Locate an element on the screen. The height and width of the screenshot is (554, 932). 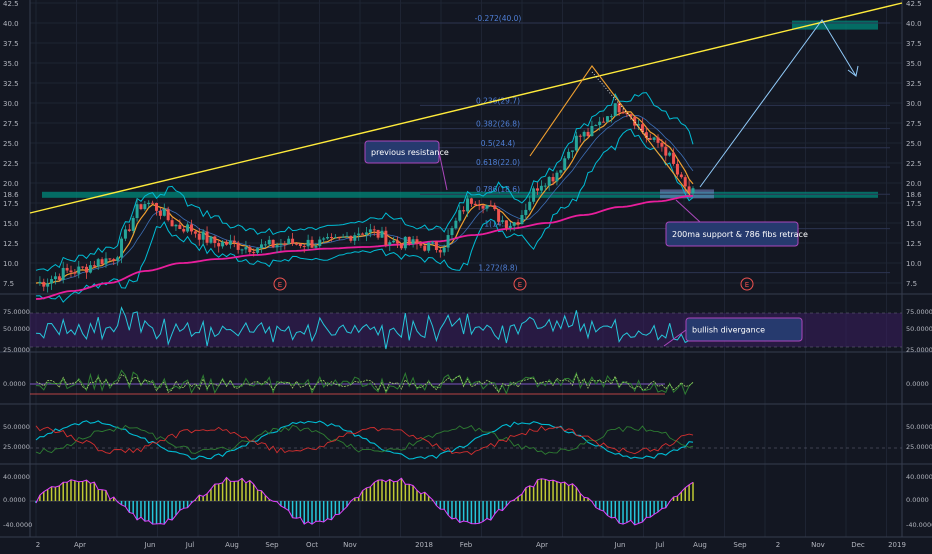
rsi-tick-left: 50.0000 is located at coordinates (16, 329).